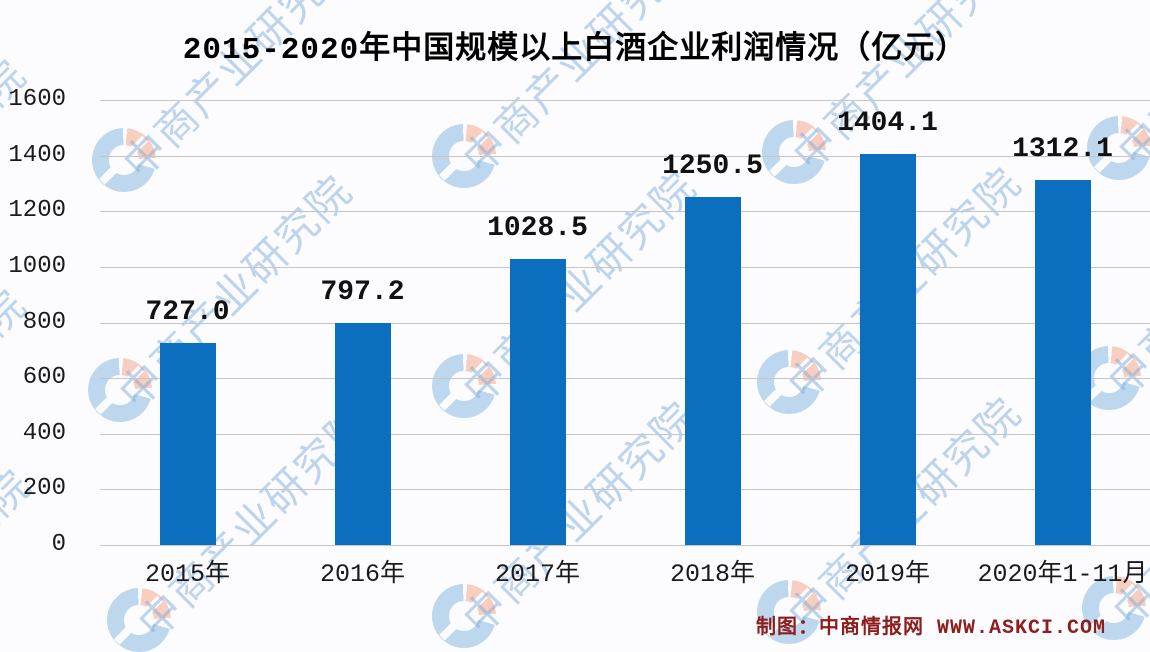  I want to click on bar-2020年1-11月, so click(1062, 362).